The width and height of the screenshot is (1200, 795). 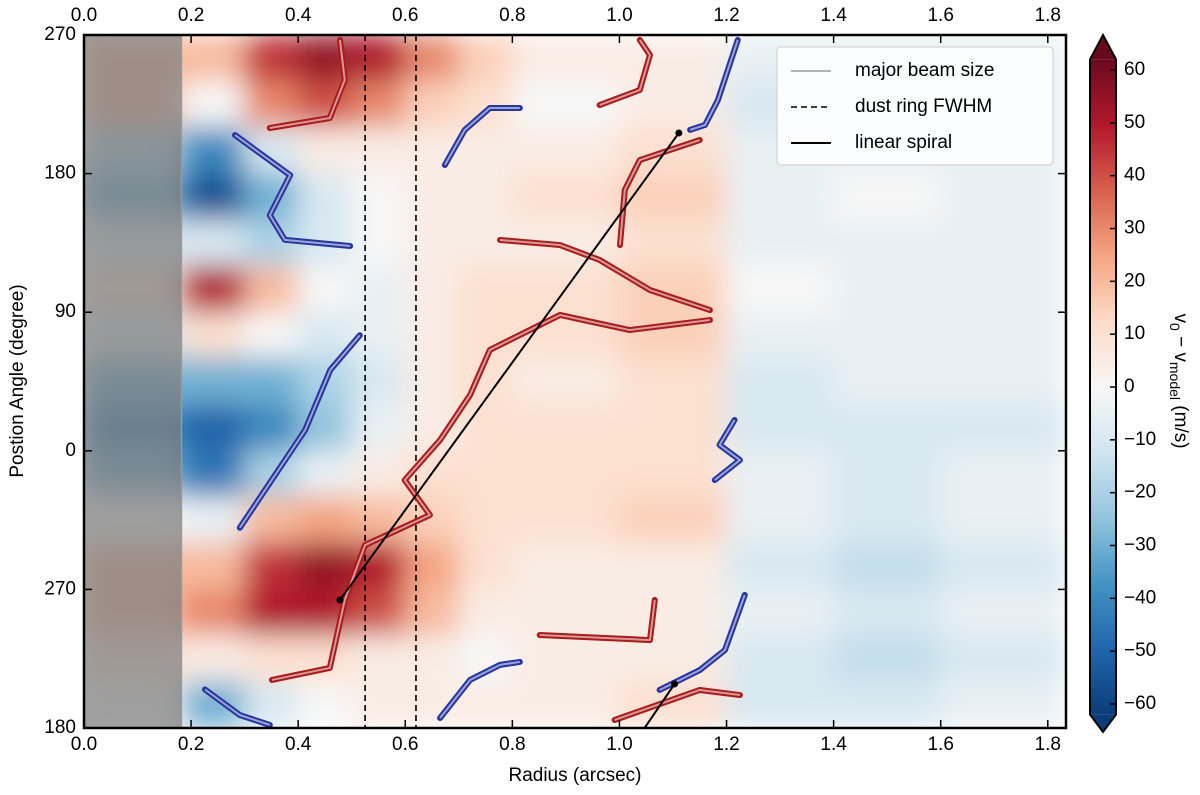 What do you see at coordinates (512, 15) in the screenshot?
I see `x-tick-label-top: 0.8` at bounding box center [512, 15].